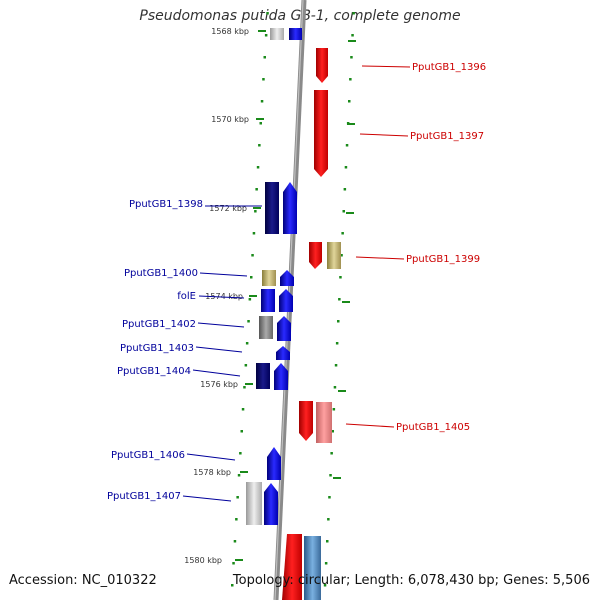 This screenshot has height=600, width=600. I want to click on gene-pputgb1-1398-a, so click(272, 208).